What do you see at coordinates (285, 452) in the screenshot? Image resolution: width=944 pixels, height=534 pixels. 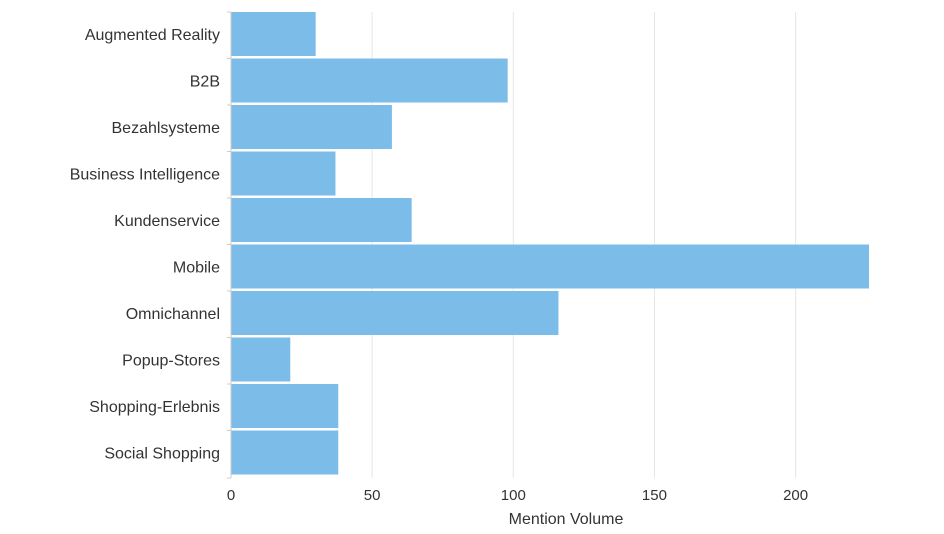 I see `bar-social-shopping` at bounding box center [285, 452].